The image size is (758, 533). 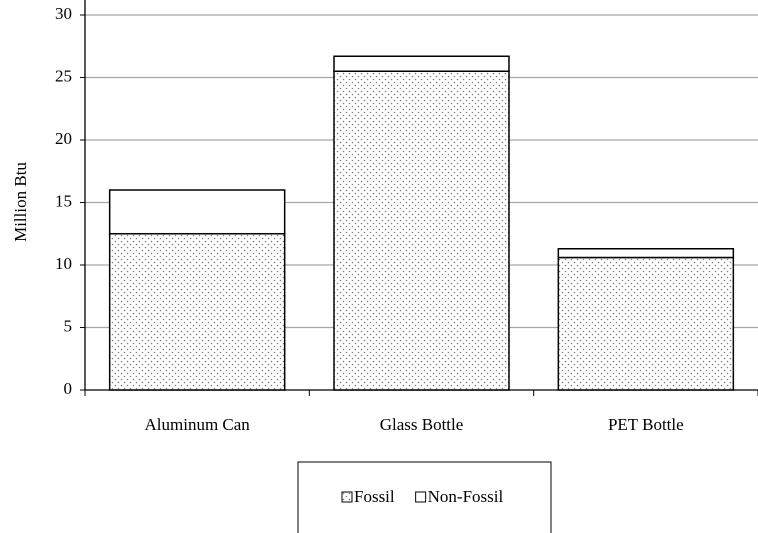 What do you see at coordinates (646, 424) in the screenshot?
I see `x-tick-label: PET Bottle` at bounding box center [646, 424].